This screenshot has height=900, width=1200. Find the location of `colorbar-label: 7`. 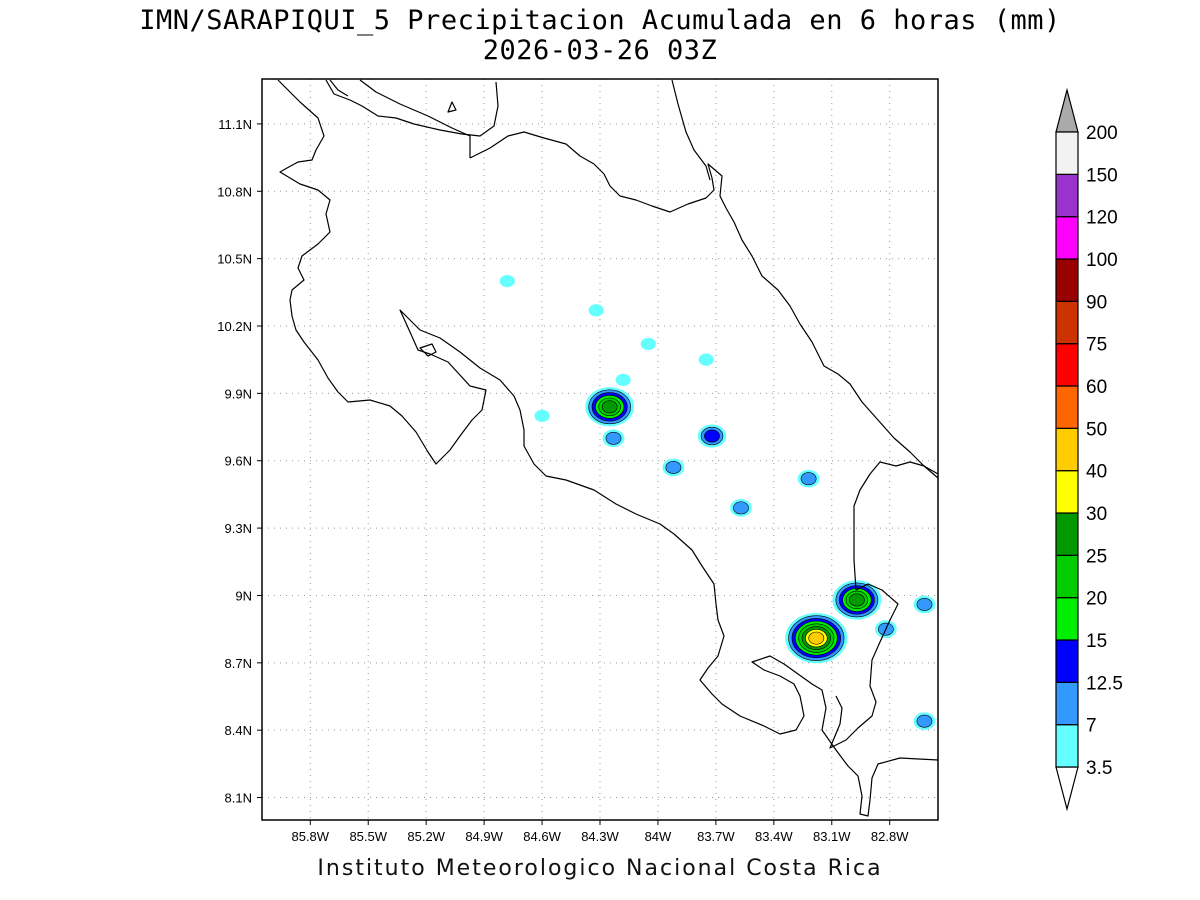

colorbar-label: 7 is located at coordinates (1091, 726).